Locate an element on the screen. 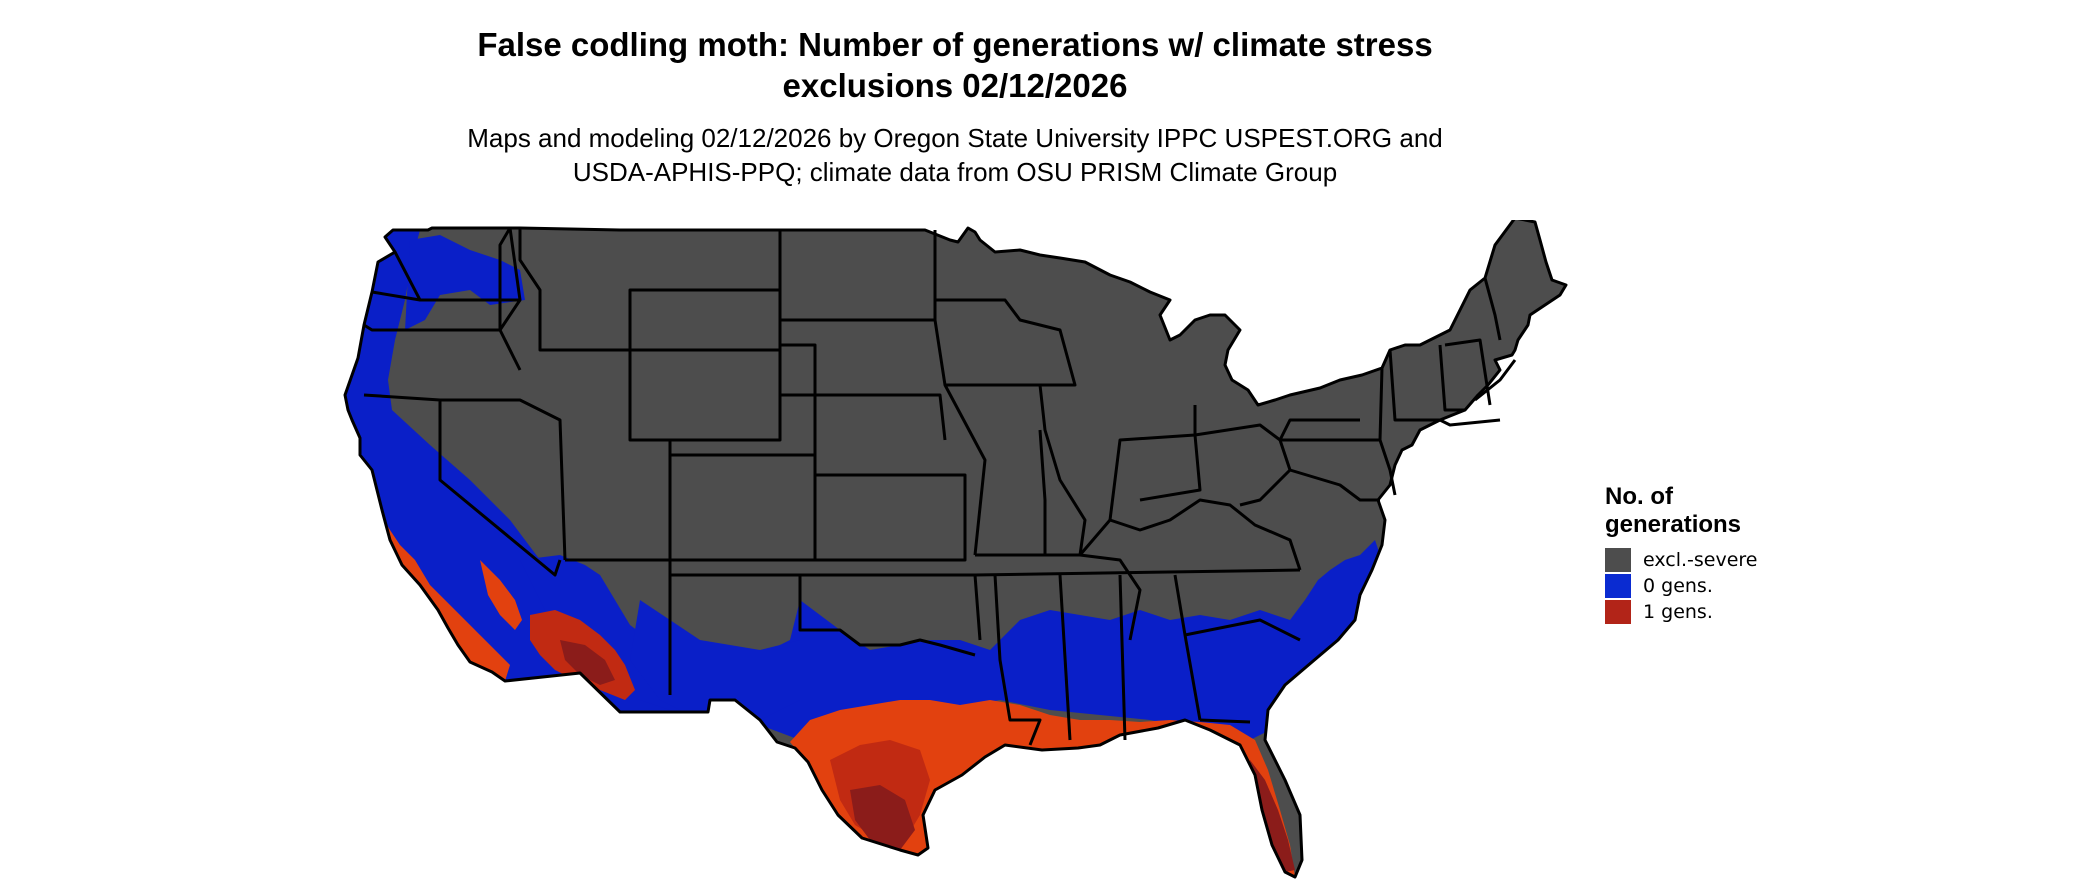 Image resolution: width=2100 pixels, height=892 pixels. zero-gens-northwest-interior is located at coordinates (465, 282).